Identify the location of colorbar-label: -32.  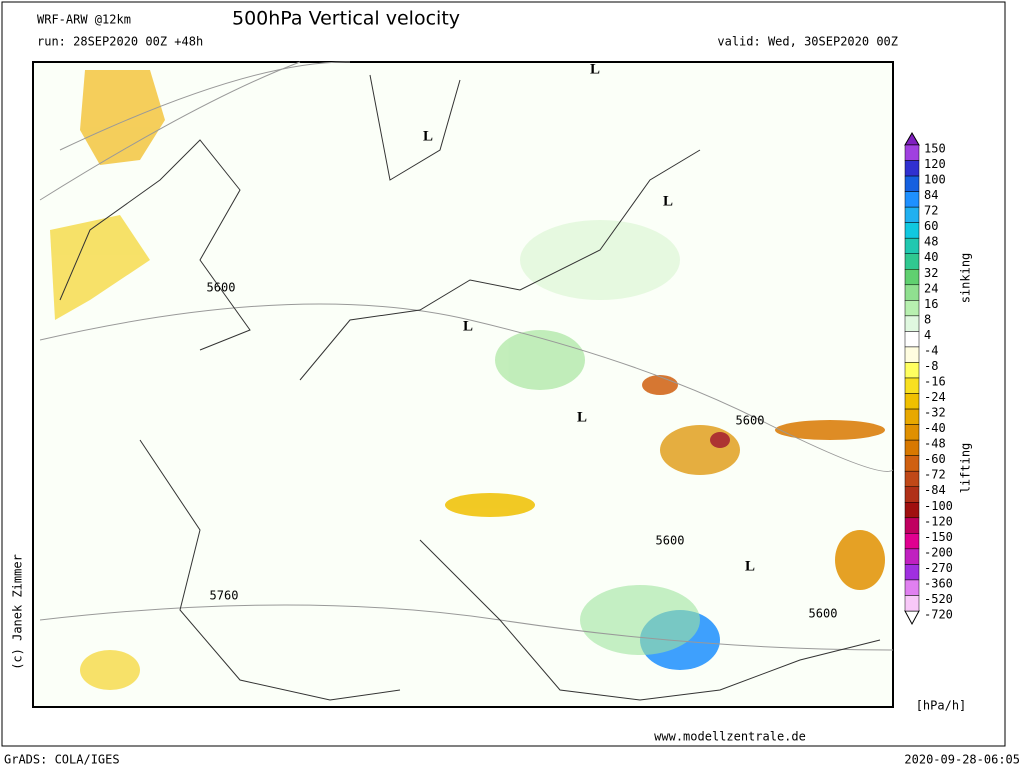
(935, 413).